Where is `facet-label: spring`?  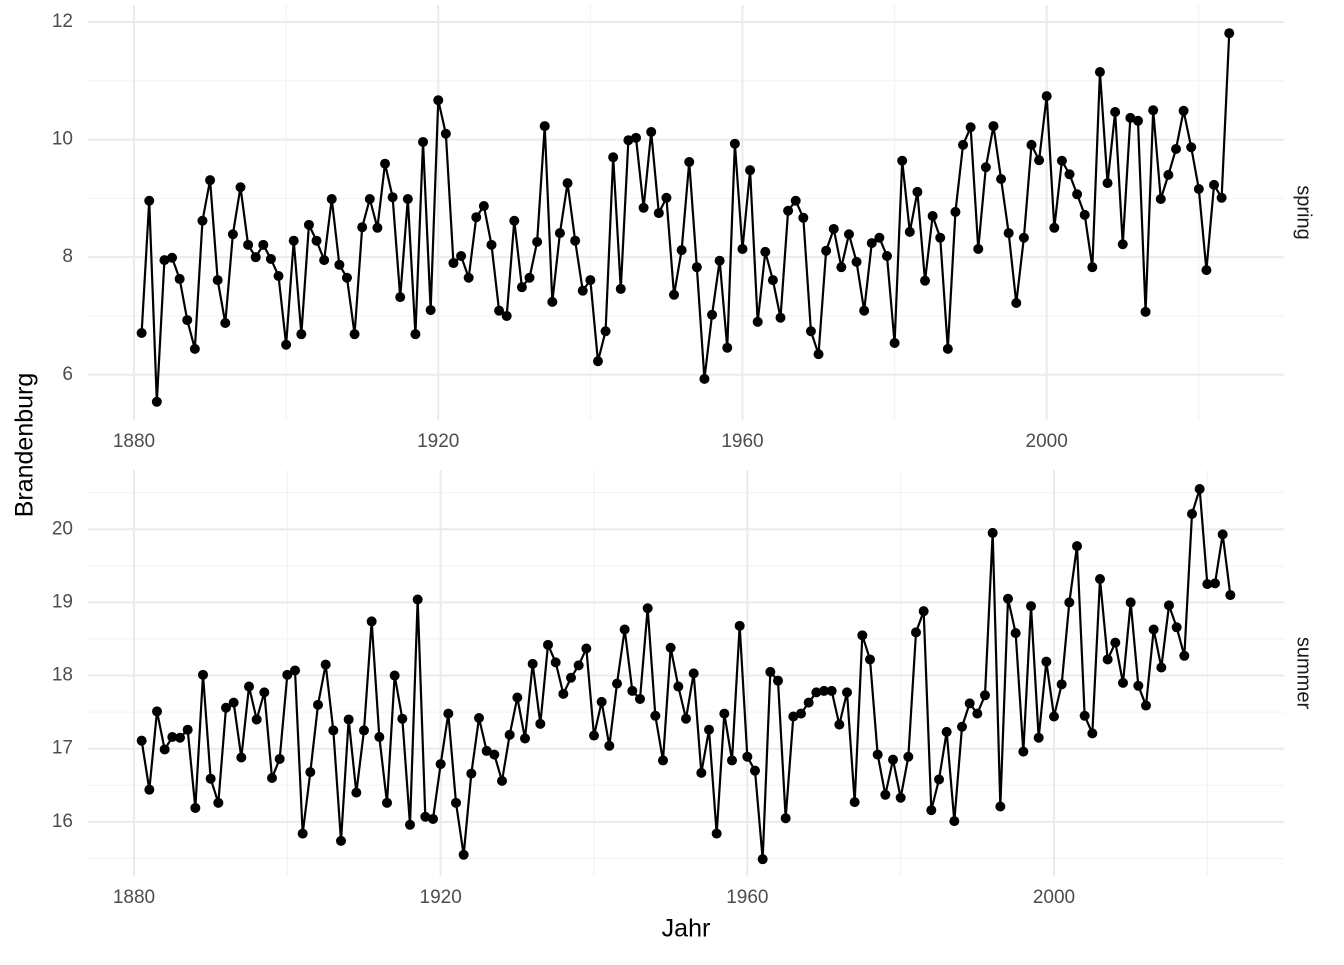 facet-label: spring is located at coordinates (1304, 212).